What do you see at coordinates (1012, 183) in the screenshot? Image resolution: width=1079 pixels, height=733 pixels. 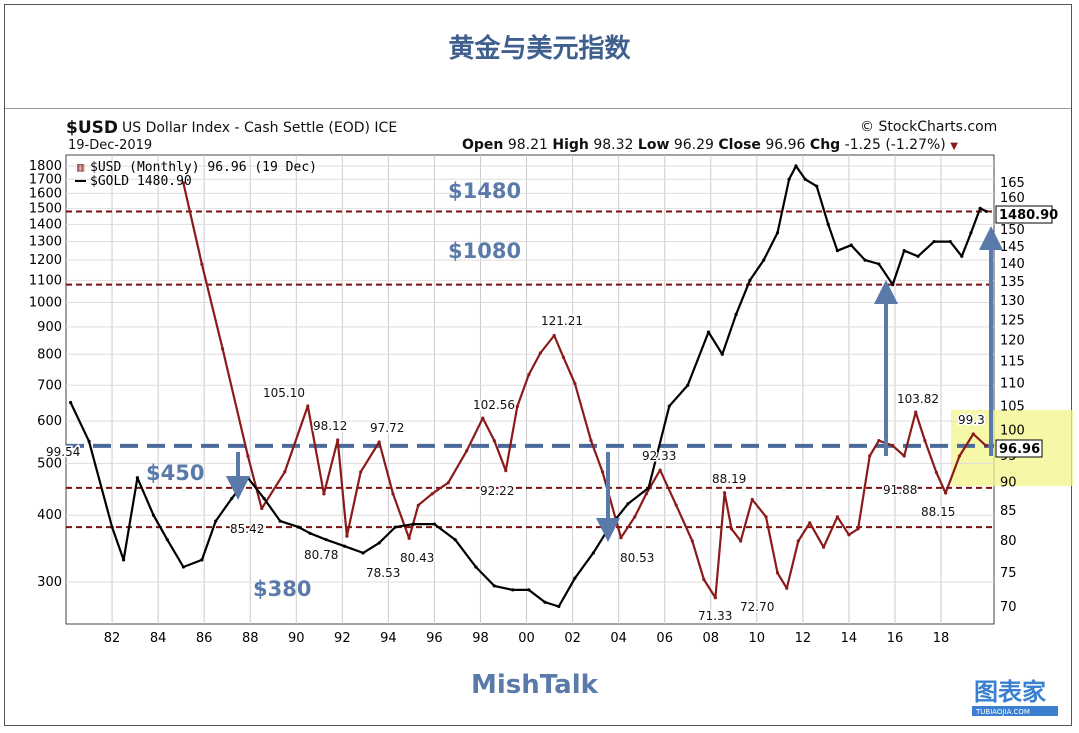 I see `right-tick-label: 165` at bounding box center [1012, 183].